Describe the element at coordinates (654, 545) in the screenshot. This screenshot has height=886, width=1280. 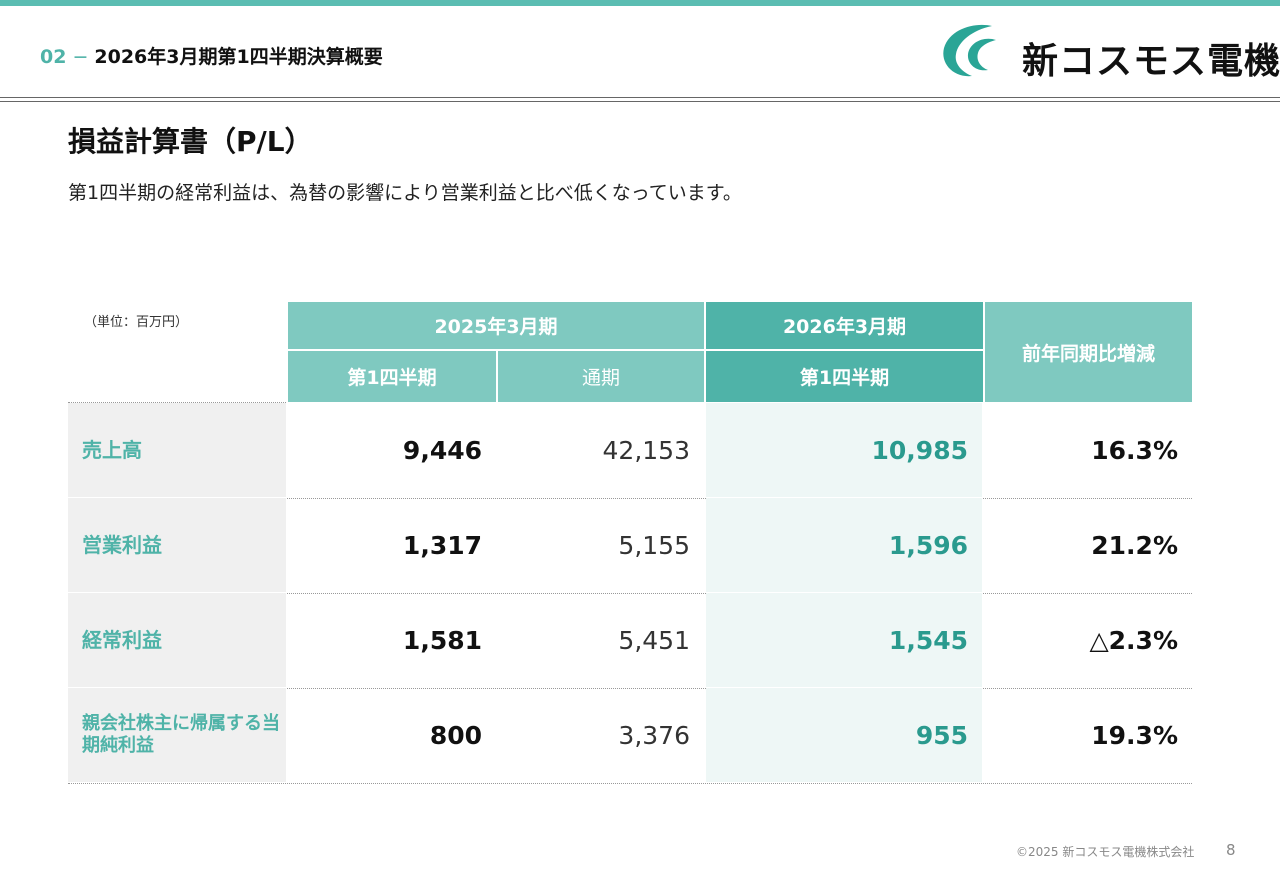
I see `cell-full-2025: 5,155` at that location.